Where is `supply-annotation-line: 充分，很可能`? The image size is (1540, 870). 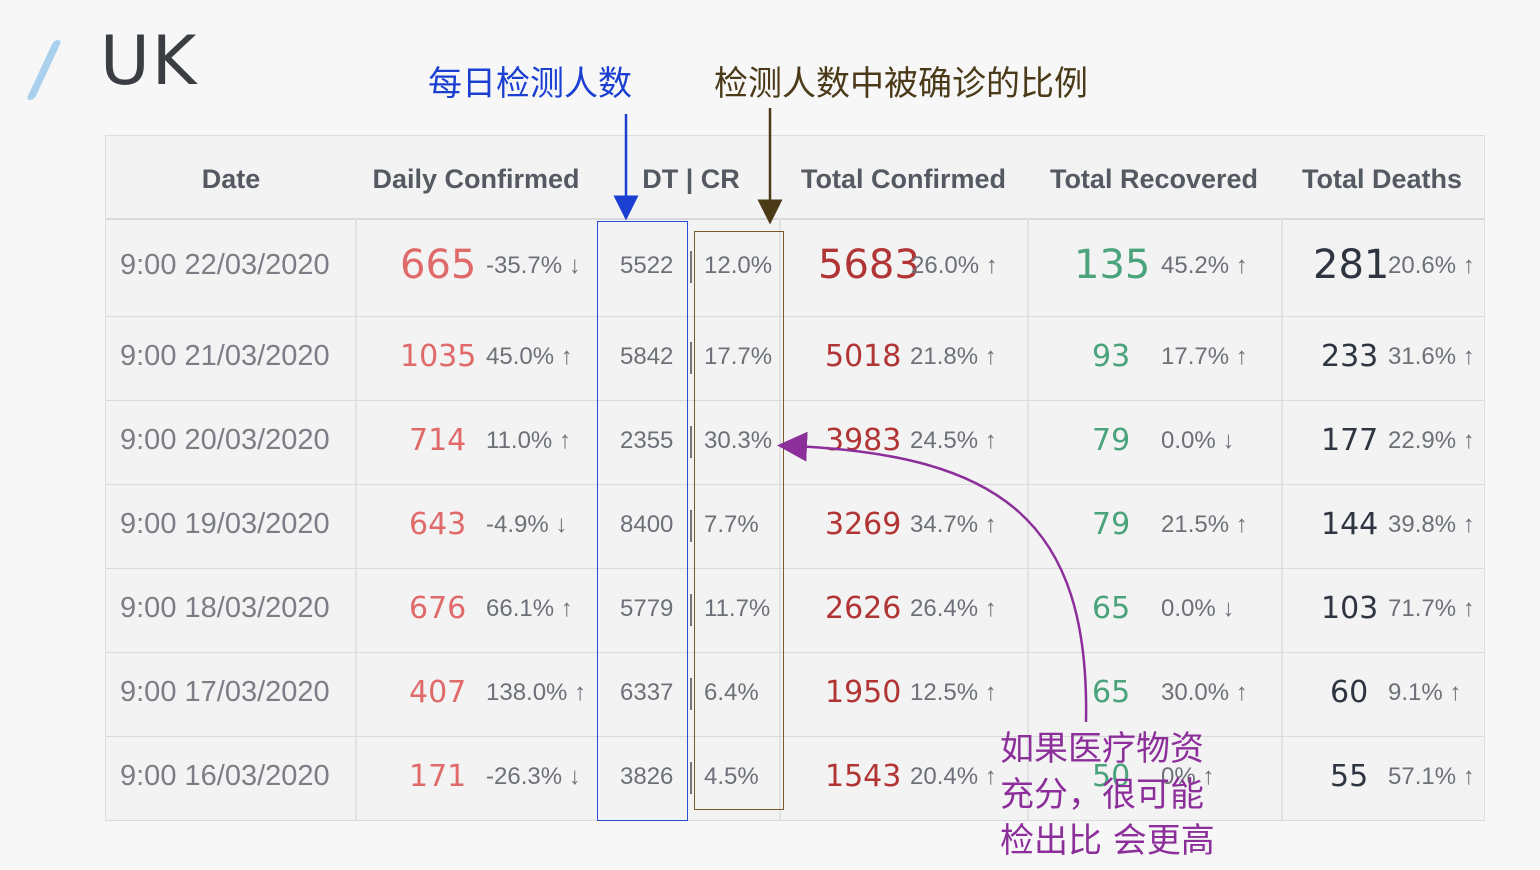
supply-annotation-line: 充分，很可能 is located at coordinates (1107, 795).